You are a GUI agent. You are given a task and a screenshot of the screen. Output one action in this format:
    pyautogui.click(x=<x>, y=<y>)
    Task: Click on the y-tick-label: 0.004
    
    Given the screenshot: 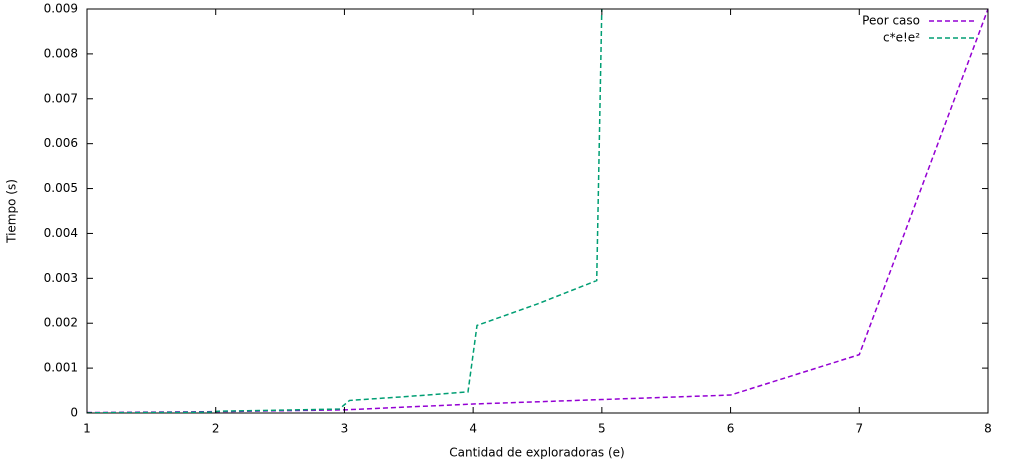 What is the action you would take?
    pyautogui.click(x=61, y=233)
    